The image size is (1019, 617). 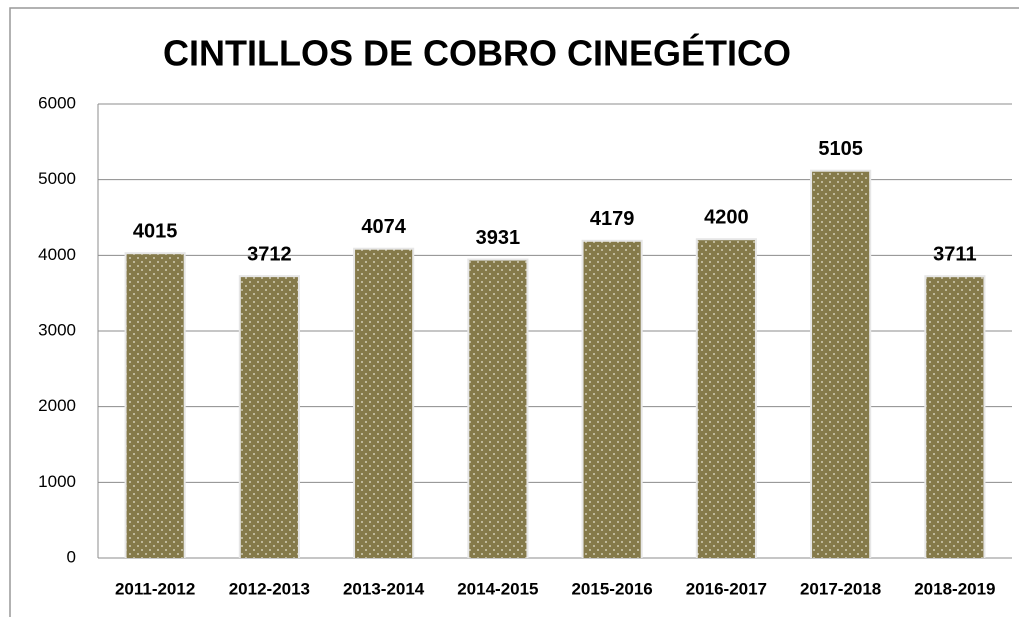 I want to click on y-tick-label: 3000, so click(x=57, y=329).